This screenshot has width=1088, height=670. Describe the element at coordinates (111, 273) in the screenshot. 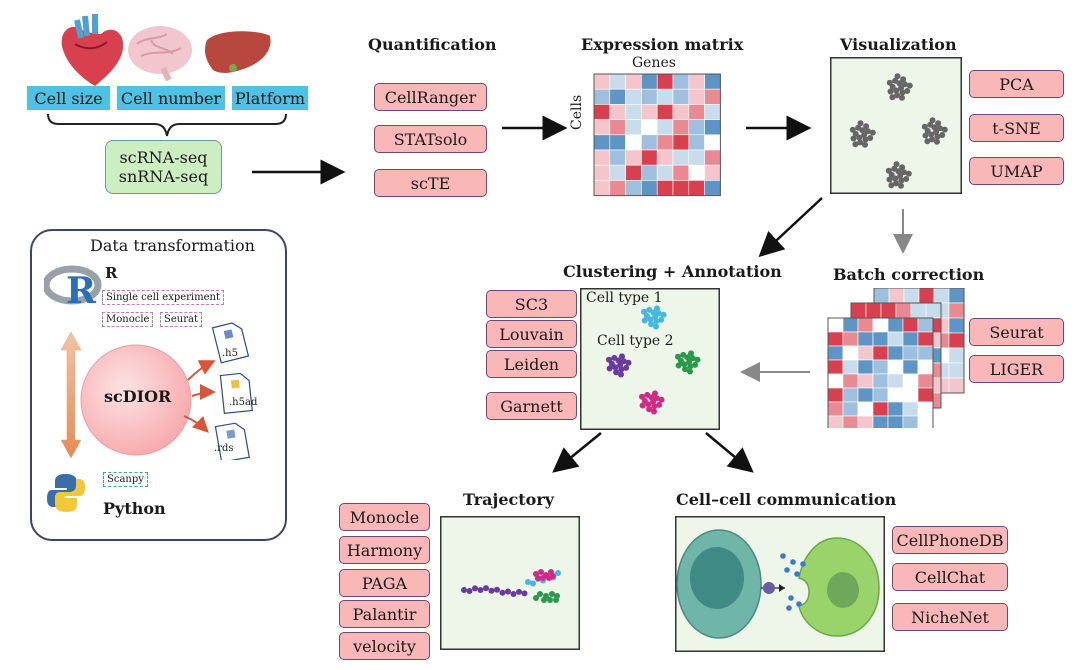

I see `r-label: R` at that location.